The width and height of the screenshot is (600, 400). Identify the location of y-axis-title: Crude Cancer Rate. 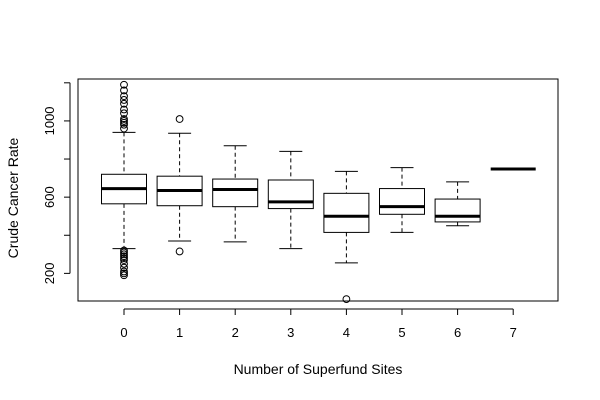
(13, 197).